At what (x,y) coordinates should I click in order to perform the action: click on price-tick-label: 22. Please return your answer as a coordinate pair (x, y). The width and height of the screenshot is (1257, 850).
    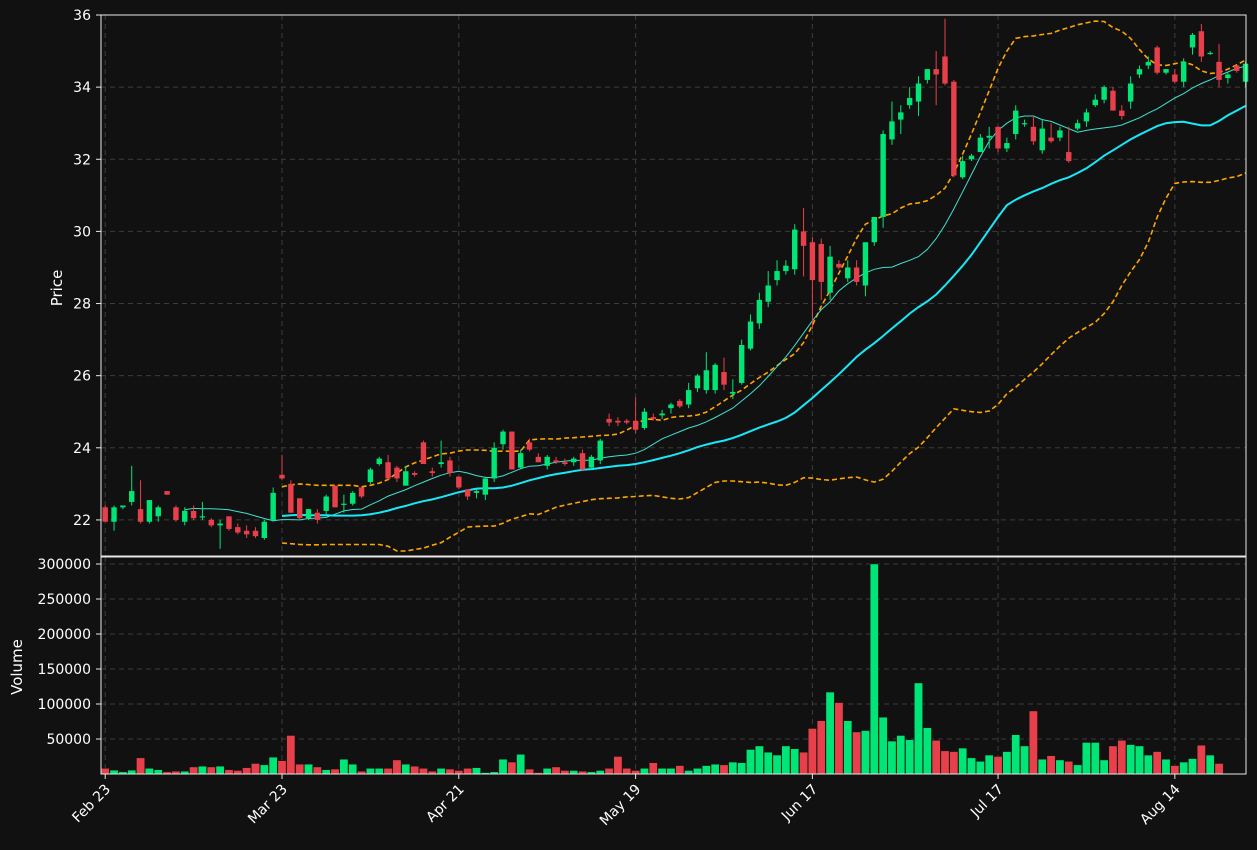
    Looking at the image, I should click on (82, 521).